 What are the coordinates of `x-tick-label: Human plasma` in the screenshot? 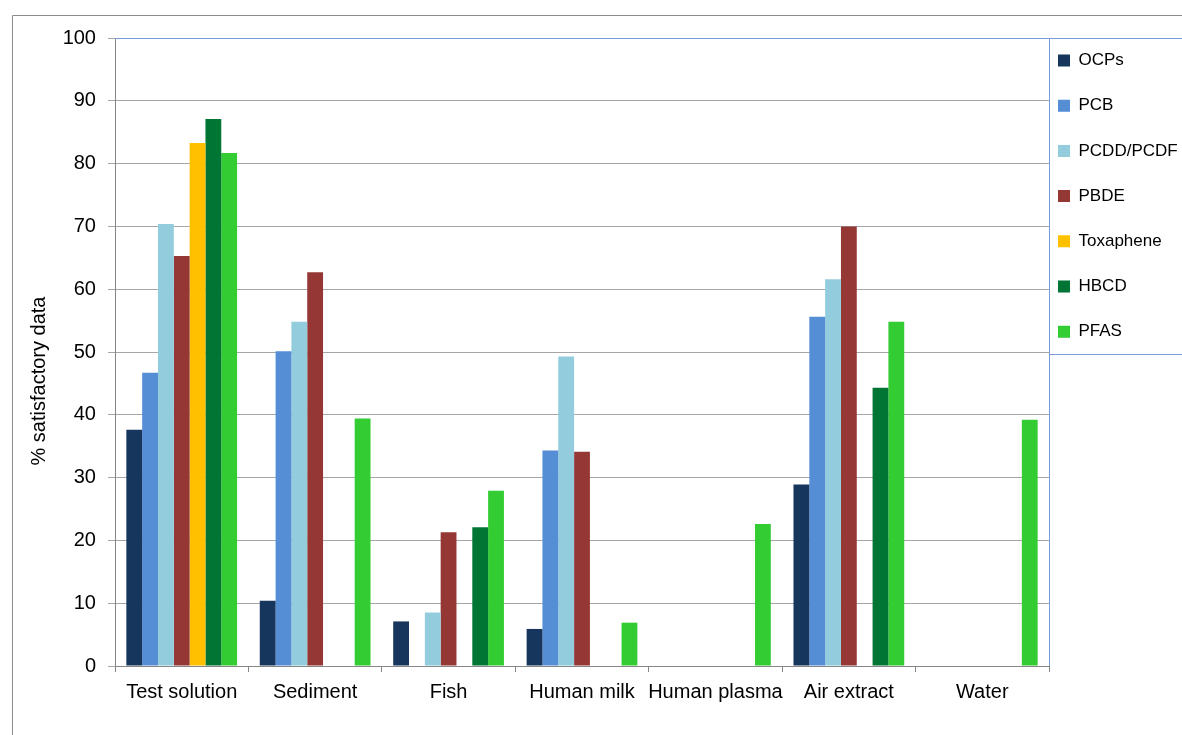 It's located at (716, 690).